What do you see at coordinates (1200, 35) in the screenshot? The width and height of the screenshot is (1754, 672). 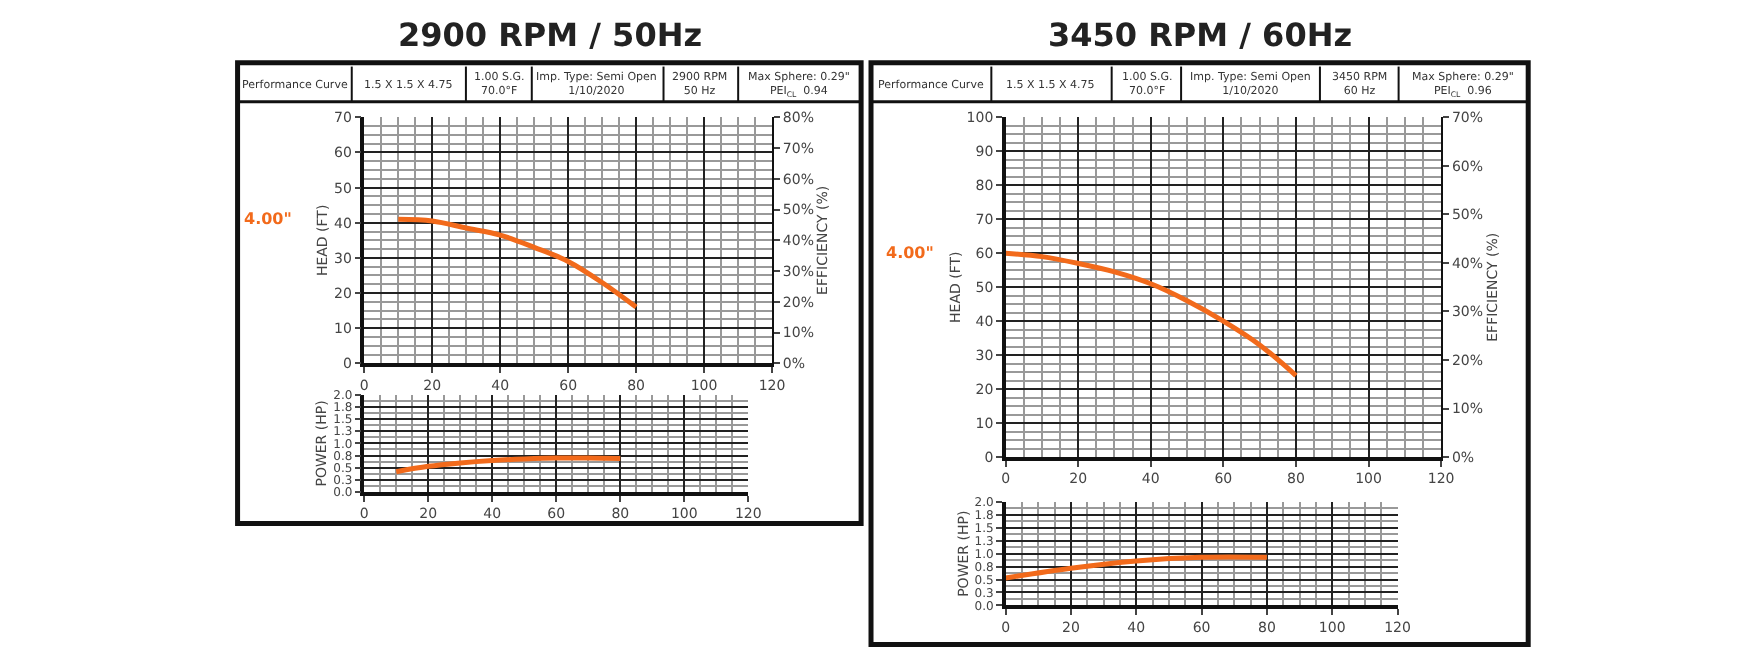 I see `chart-title: 3450 RPM / 60Hz` at bounding box center [1200, 35].